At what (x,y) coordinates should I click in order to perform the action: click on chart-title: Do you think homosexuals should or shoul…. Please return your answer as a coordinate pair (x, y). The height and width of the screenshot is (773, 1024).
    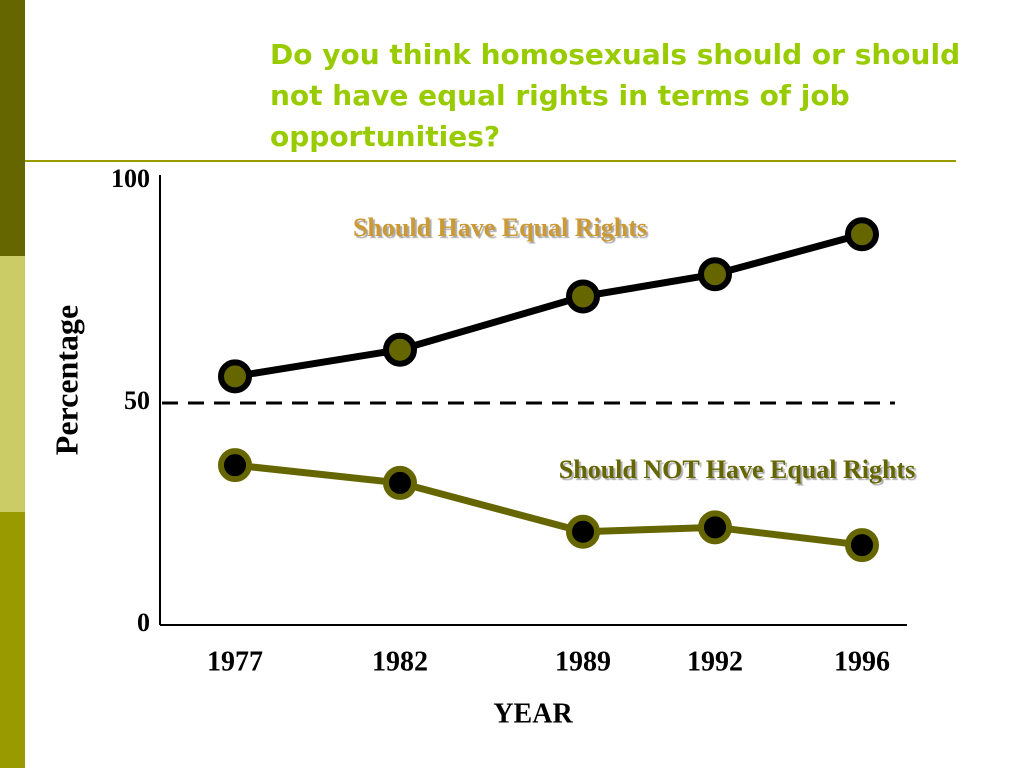
    Looking at the image, I should click on (615, 95).